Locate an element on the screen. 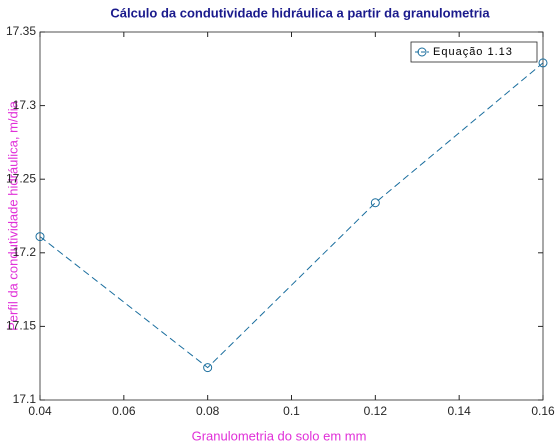  x-axis-label: Granulometria do solo em mm is located at coordinates (279, 435).